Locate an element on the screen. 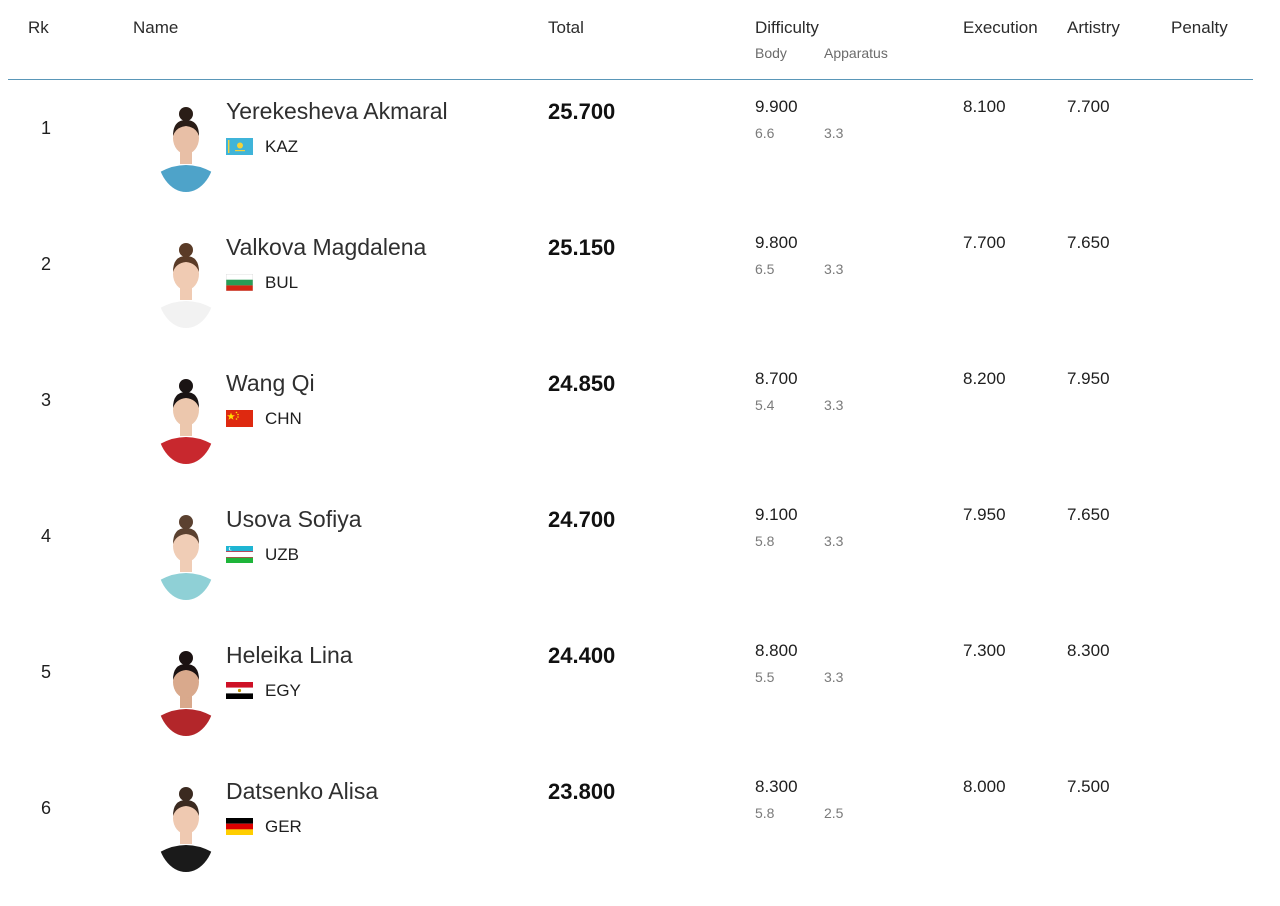 Image resolution: width=1280 pixels, height=906 pixels. rank-cell: 3 is located at coordinates (46, 400).